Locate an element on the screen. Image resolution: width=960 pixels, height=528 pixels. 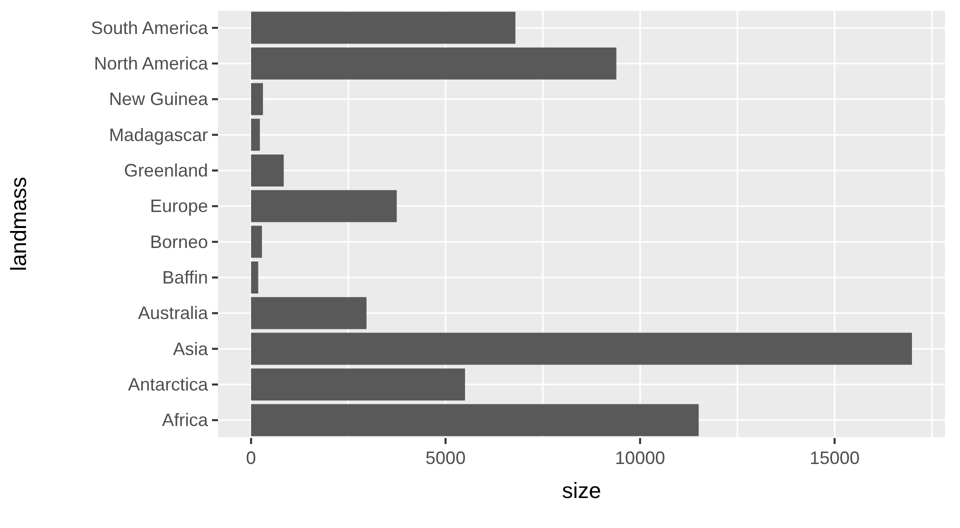
y-tick-label: South America is located at coordinates (149, 28).